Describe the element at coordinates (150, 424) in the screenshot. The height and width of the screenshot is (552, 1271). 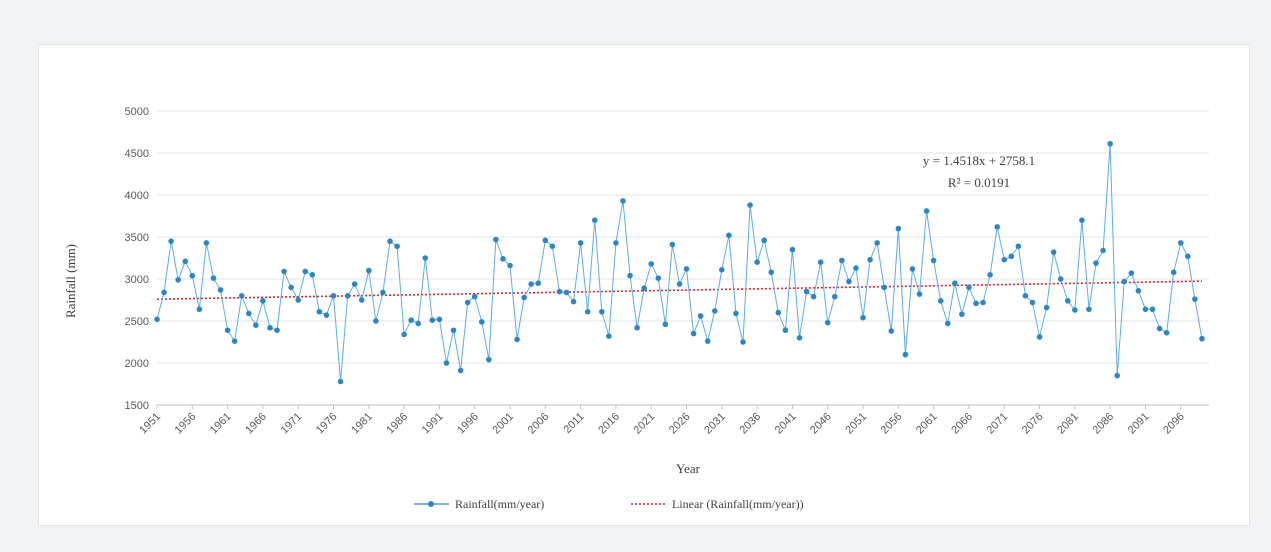
I see `x-tick-label: 1951` at that location.